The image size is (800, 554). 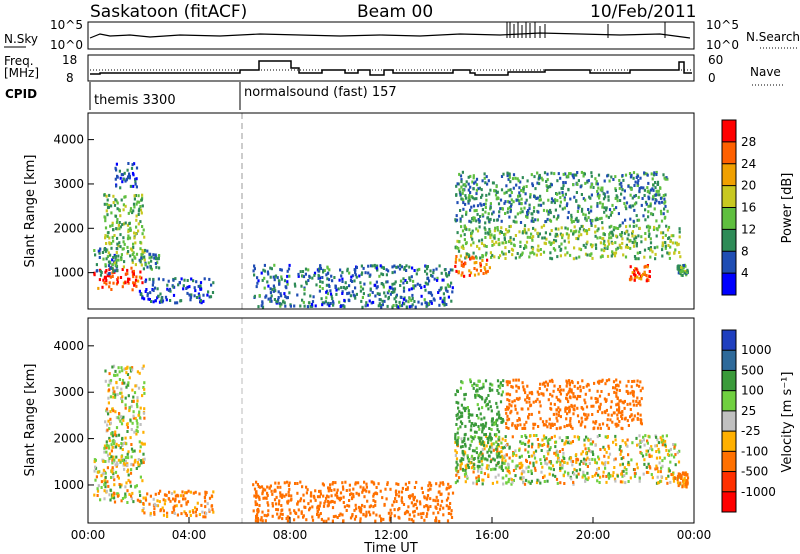 I want to click on x-tick-label: 04:00, so click(x=189, y=535).